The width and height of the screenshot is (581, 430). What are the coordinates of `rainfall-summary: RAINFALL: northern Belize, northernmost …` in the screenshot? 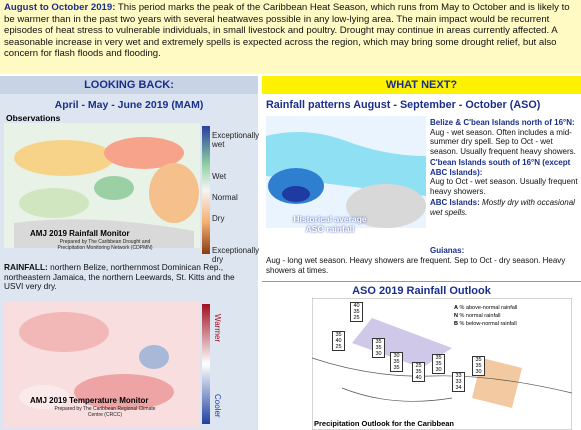 It's located at (130, 277).